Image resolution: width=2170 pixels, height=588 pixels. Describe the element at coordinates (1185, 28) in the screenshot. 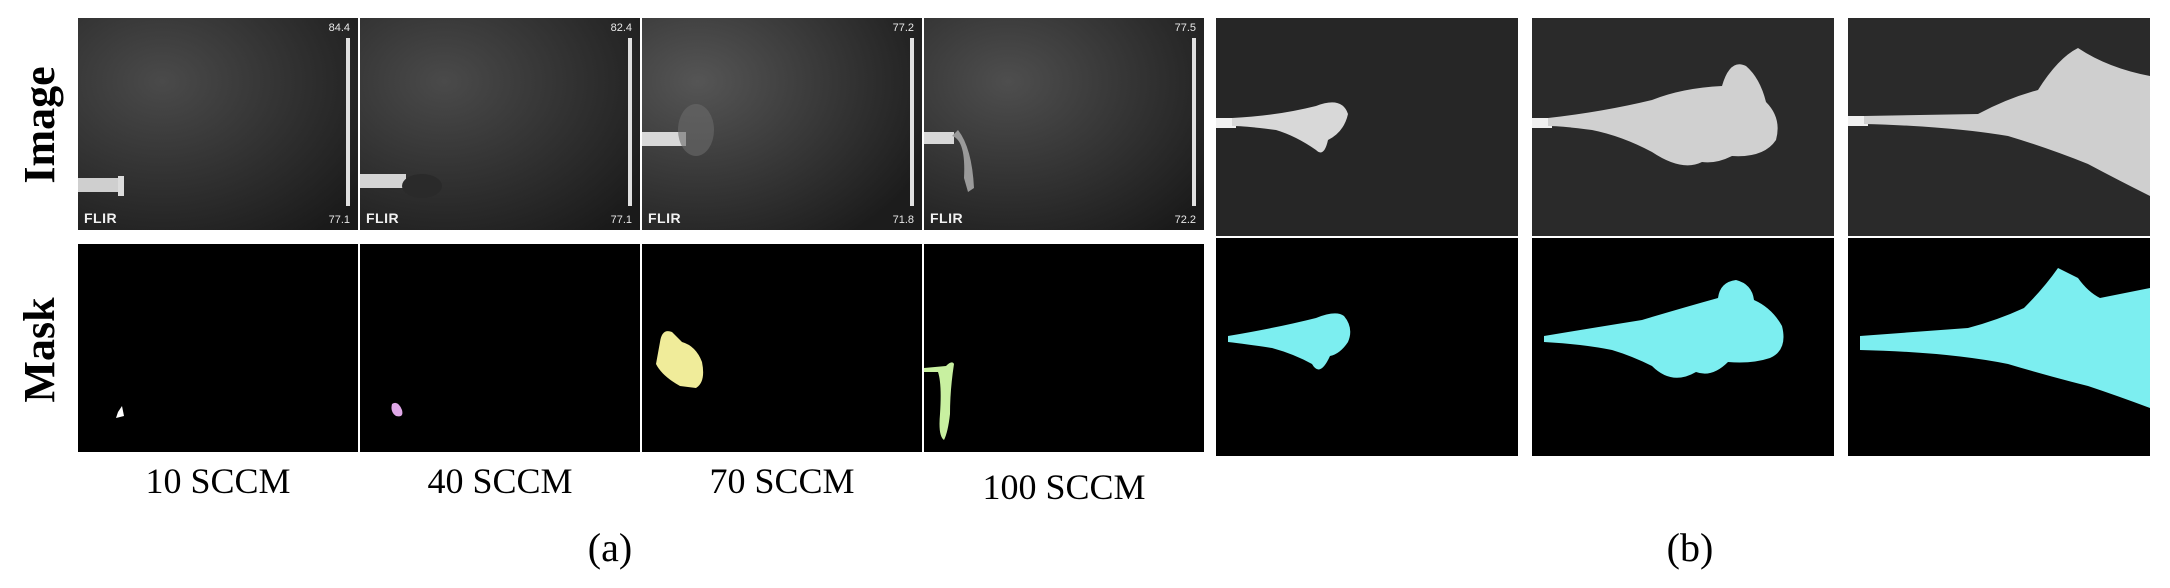

I see `temp-max-label: 77.5` at that location.